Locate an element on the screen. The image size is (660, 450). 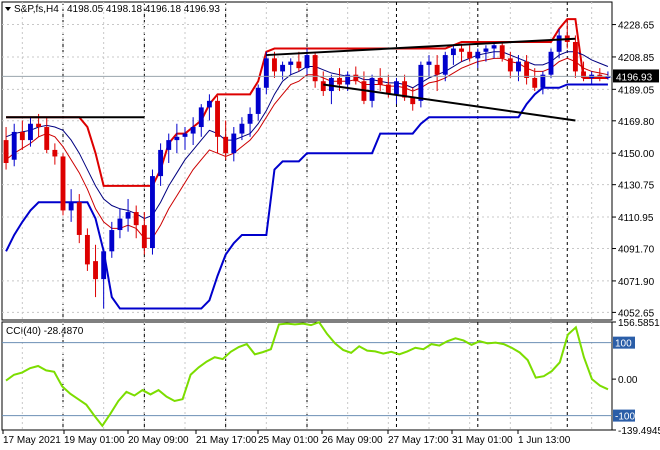
current-price-tag is located at coordinates (636, 76).